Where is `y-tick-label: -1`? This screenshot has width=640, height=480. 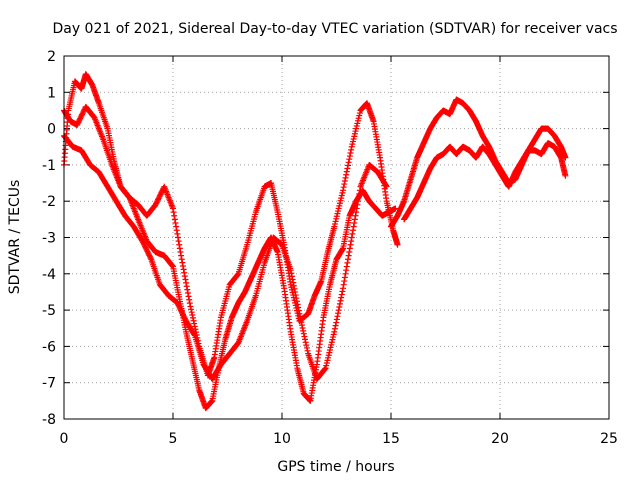 y-tick-label: -1 is located at coordinates (49, 166).